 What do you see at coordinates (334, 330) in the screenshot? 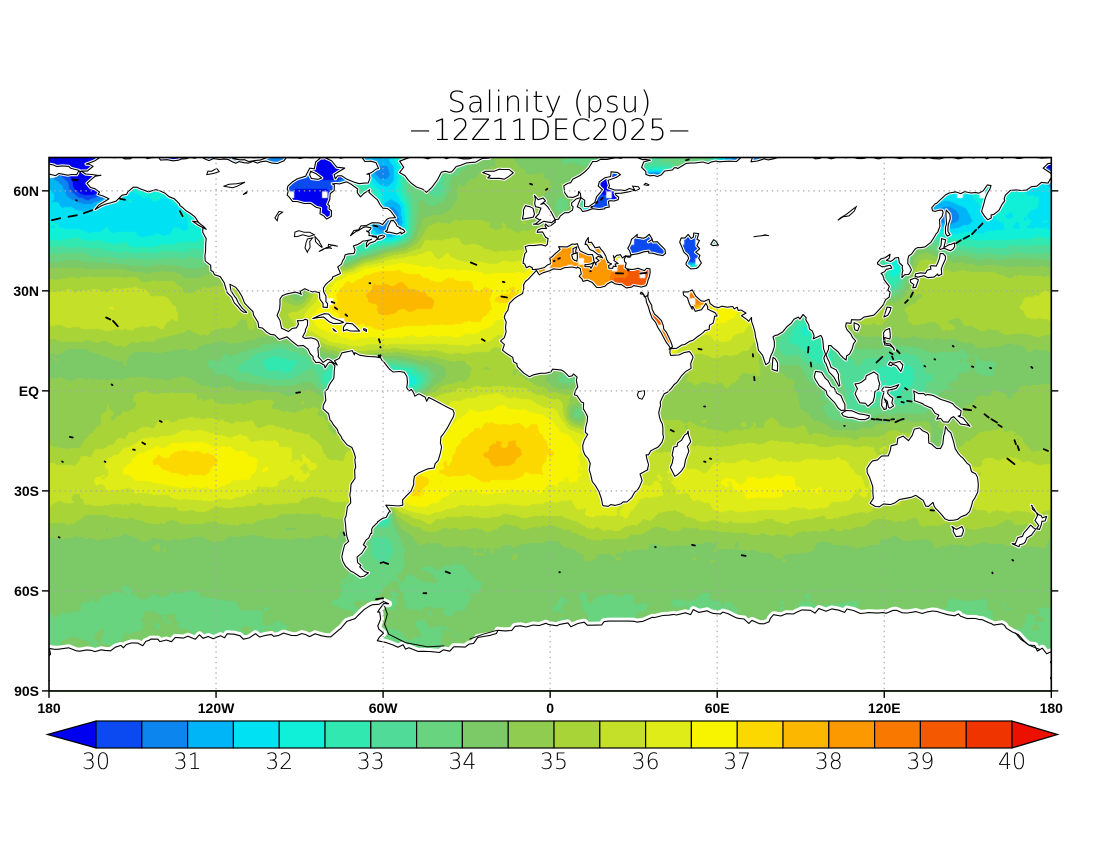
I see `coastline-jamaica` at bounding box center [334, 330].